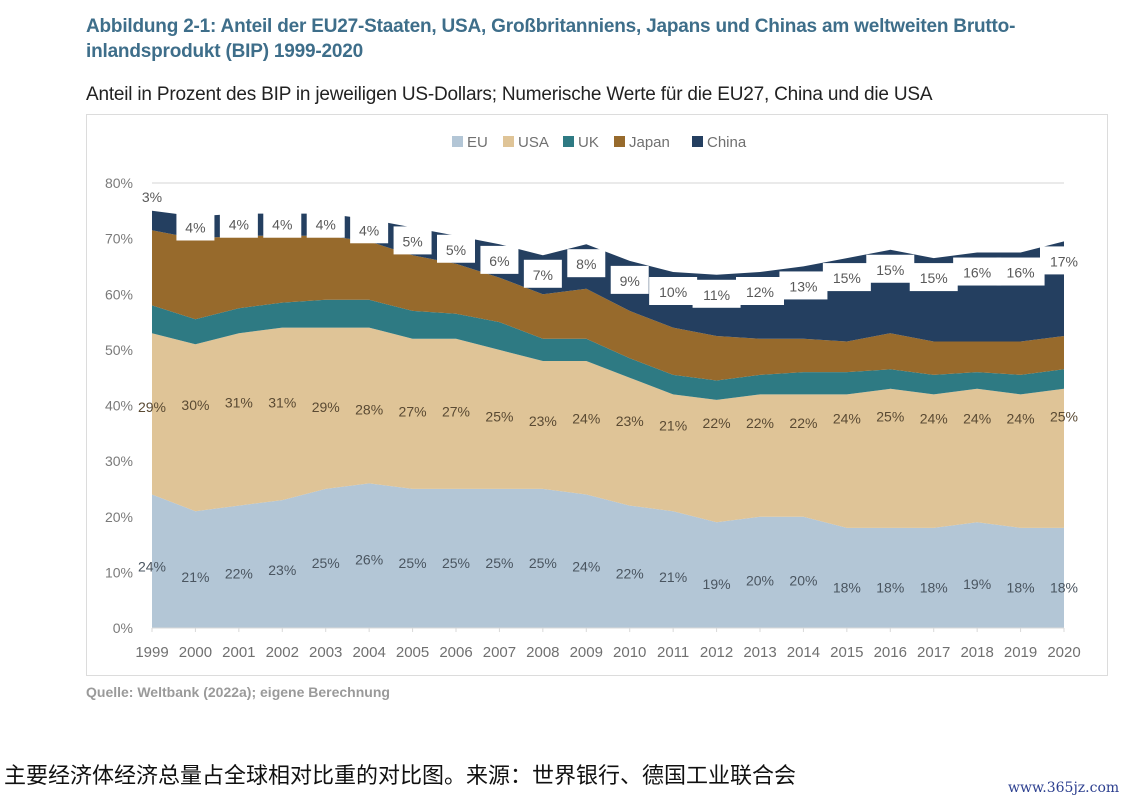 The image size is (1128, 804). Describe the element at coordinates (325, 652) in the screenshot. I see `x-tick-label: 2003` at that location.